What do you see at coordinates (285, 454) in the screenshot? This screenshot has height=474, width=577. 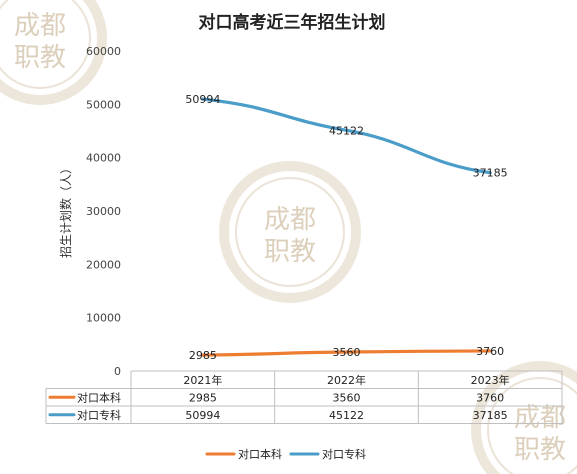 I see `legend: 对口本科 对口专科` at bounding box center [285, 454].